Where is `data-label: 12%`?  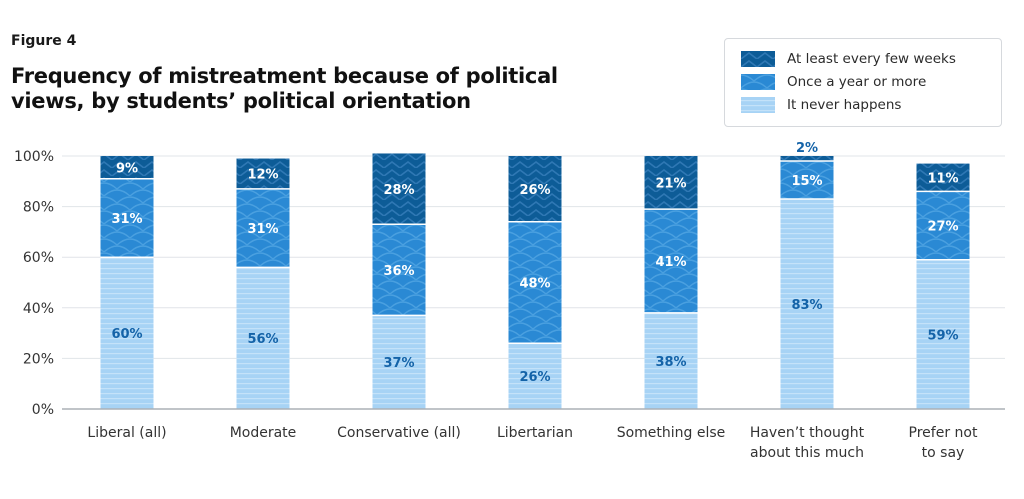
data-label: 12% is located at coordinates (262, 175).